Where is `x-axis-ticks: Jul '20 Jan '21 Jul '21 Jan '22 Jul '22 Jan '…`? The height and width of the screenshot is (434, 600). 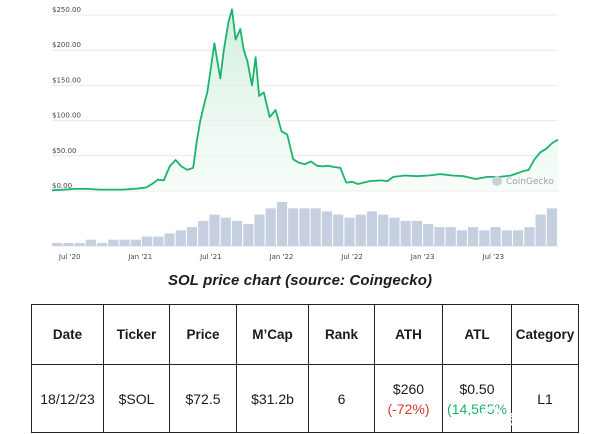
x-axis-ticks: Jul '20 Jan '21 Jul '21 Jan '22 Jul '22 Jan '… is located at coordinates (281, 257).